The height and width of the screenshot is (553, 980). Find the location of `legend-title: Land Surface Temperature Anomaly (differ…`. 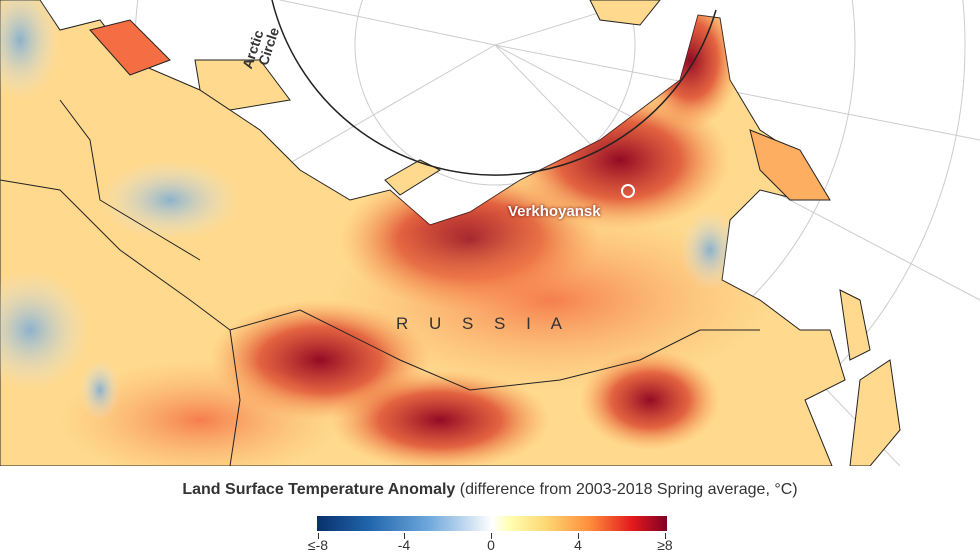

legend-title: Land Surface Temperature Anomaly (differ… is located at coordinates (490, 490).